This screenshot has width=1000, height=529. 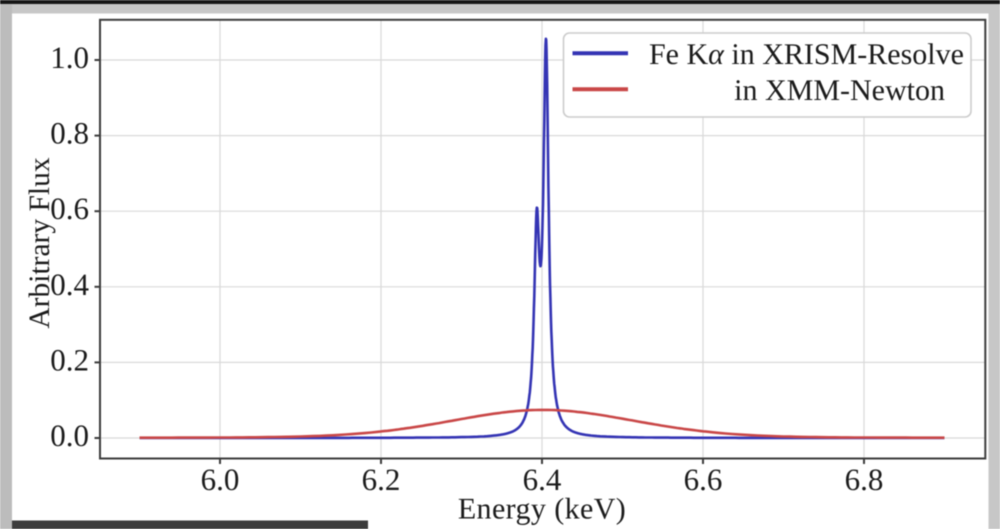 What do you see at coordinates (864, 479) in the screenshot?
I see `svg-text: 6.8` at bounding box center [864, 479].